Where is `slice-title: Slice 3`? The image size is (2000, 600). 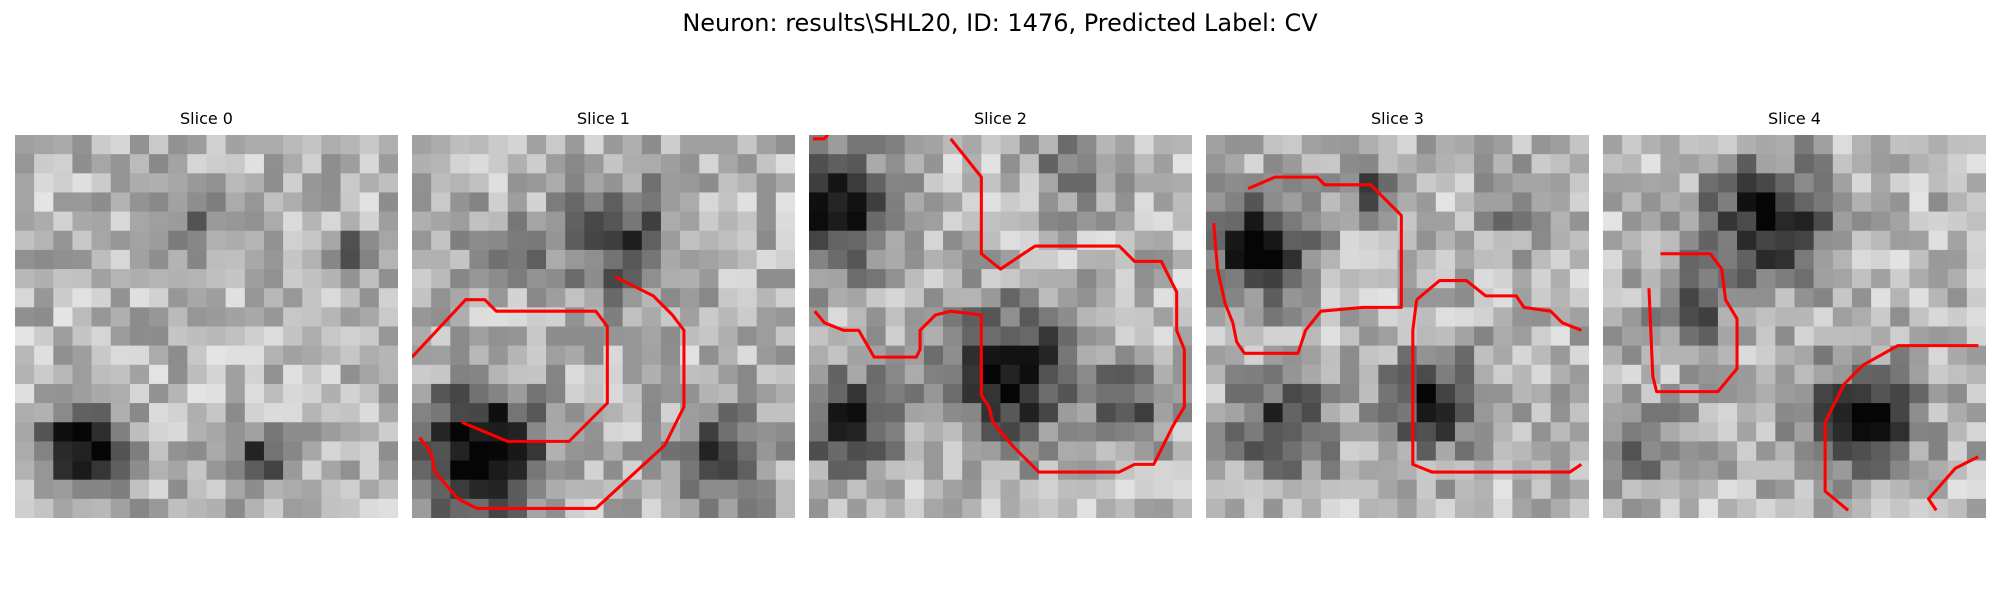
slice-title: Slice 3 is located at coordinates (1397, 118).